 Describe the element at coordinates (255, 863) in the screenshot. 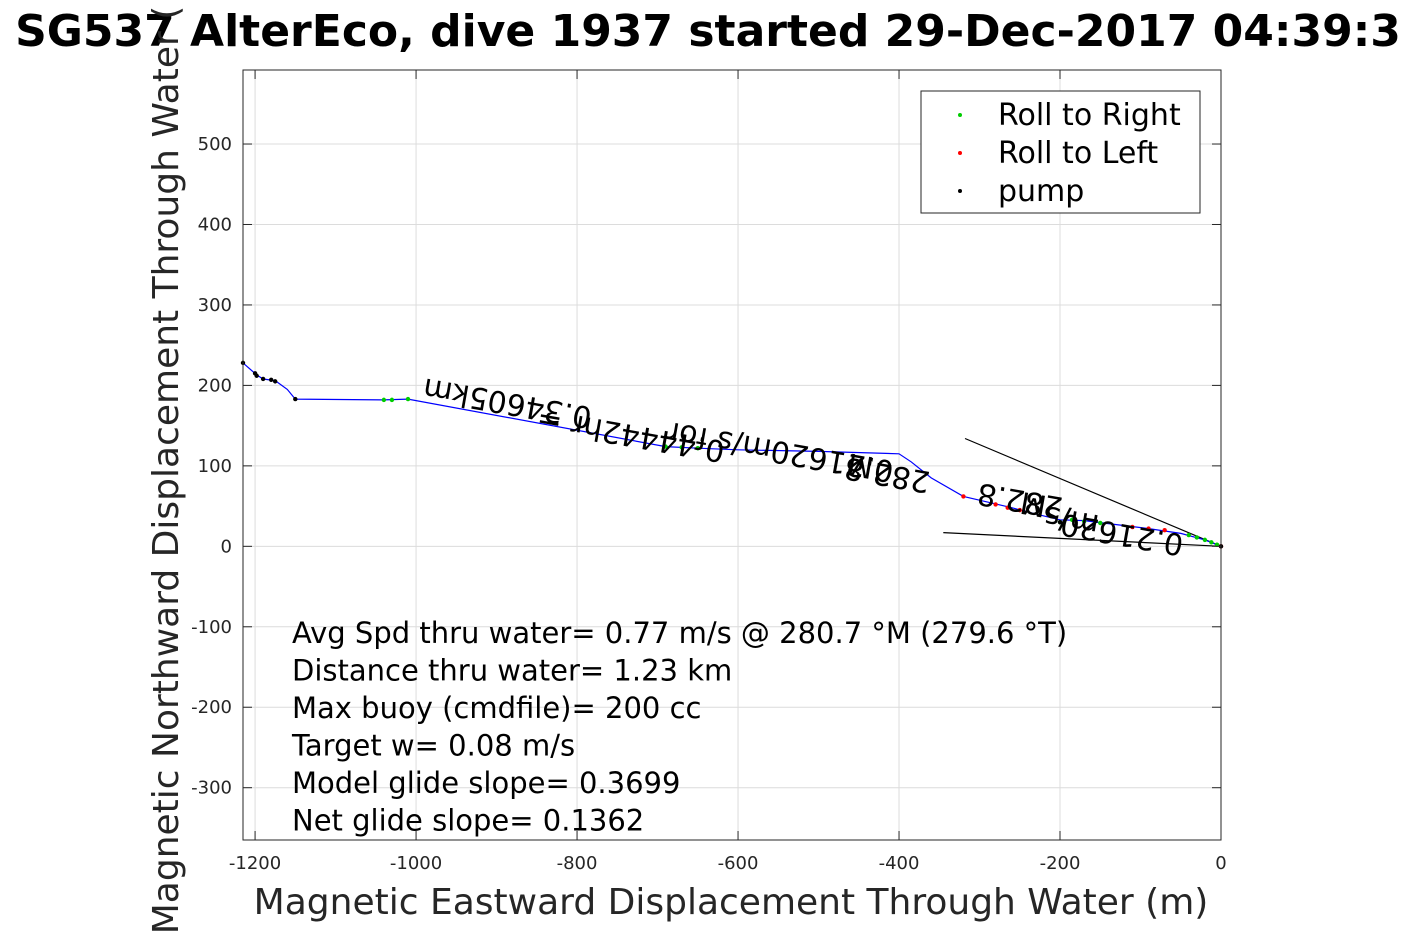

I see `x-tick-label: -1200` at that location.